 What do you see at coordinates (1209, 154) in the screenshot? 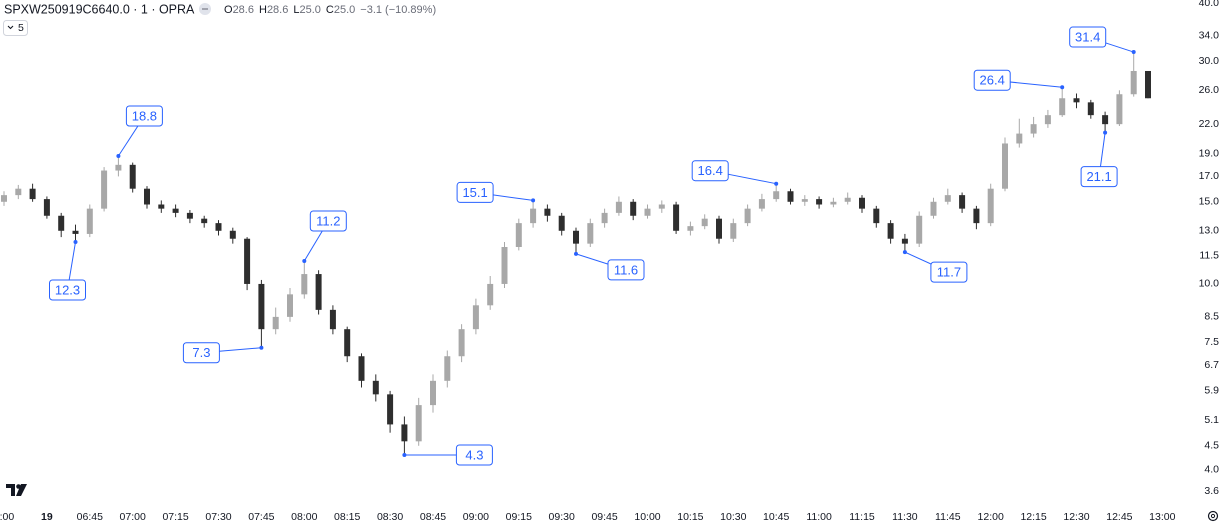
I see `y-tick-label: 19.0` at bounding box center [1209, 154].